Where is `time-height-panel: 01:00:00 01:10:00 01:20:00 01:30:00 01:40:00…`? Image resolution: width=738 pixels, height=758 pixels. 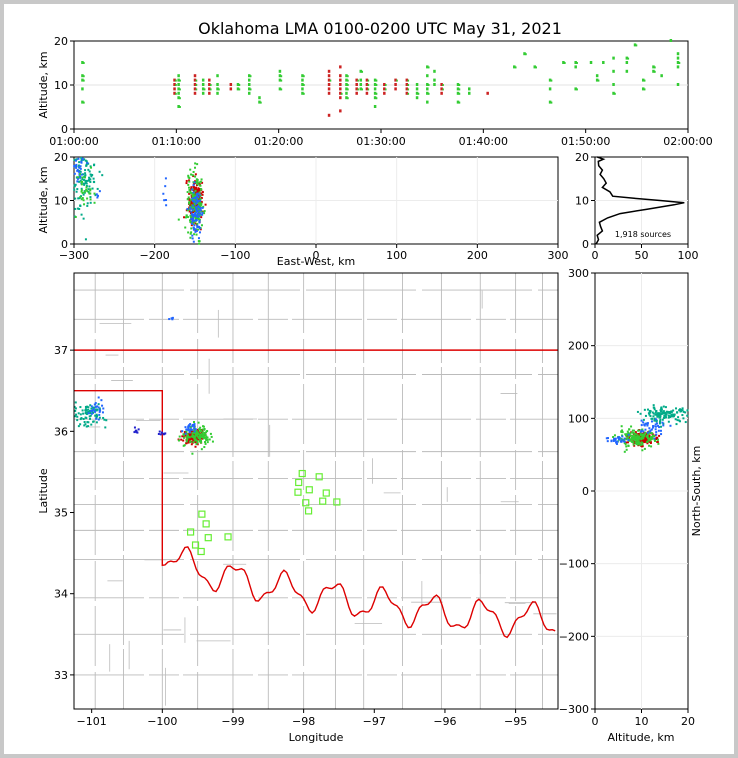 time-height-panel: 01:00:00 01:10:00 01:20:00 01:30:00 01:40:00… is located at coordinates (375, 91).